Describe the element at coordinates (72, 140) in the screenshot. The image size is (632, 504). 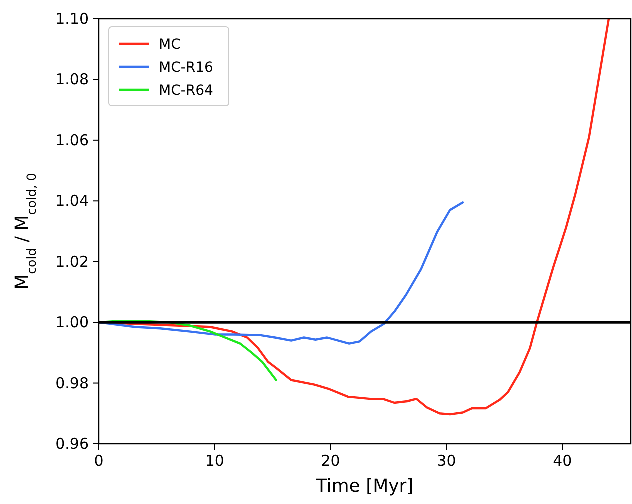
I see `y-tick-label: 1.06` at that location.